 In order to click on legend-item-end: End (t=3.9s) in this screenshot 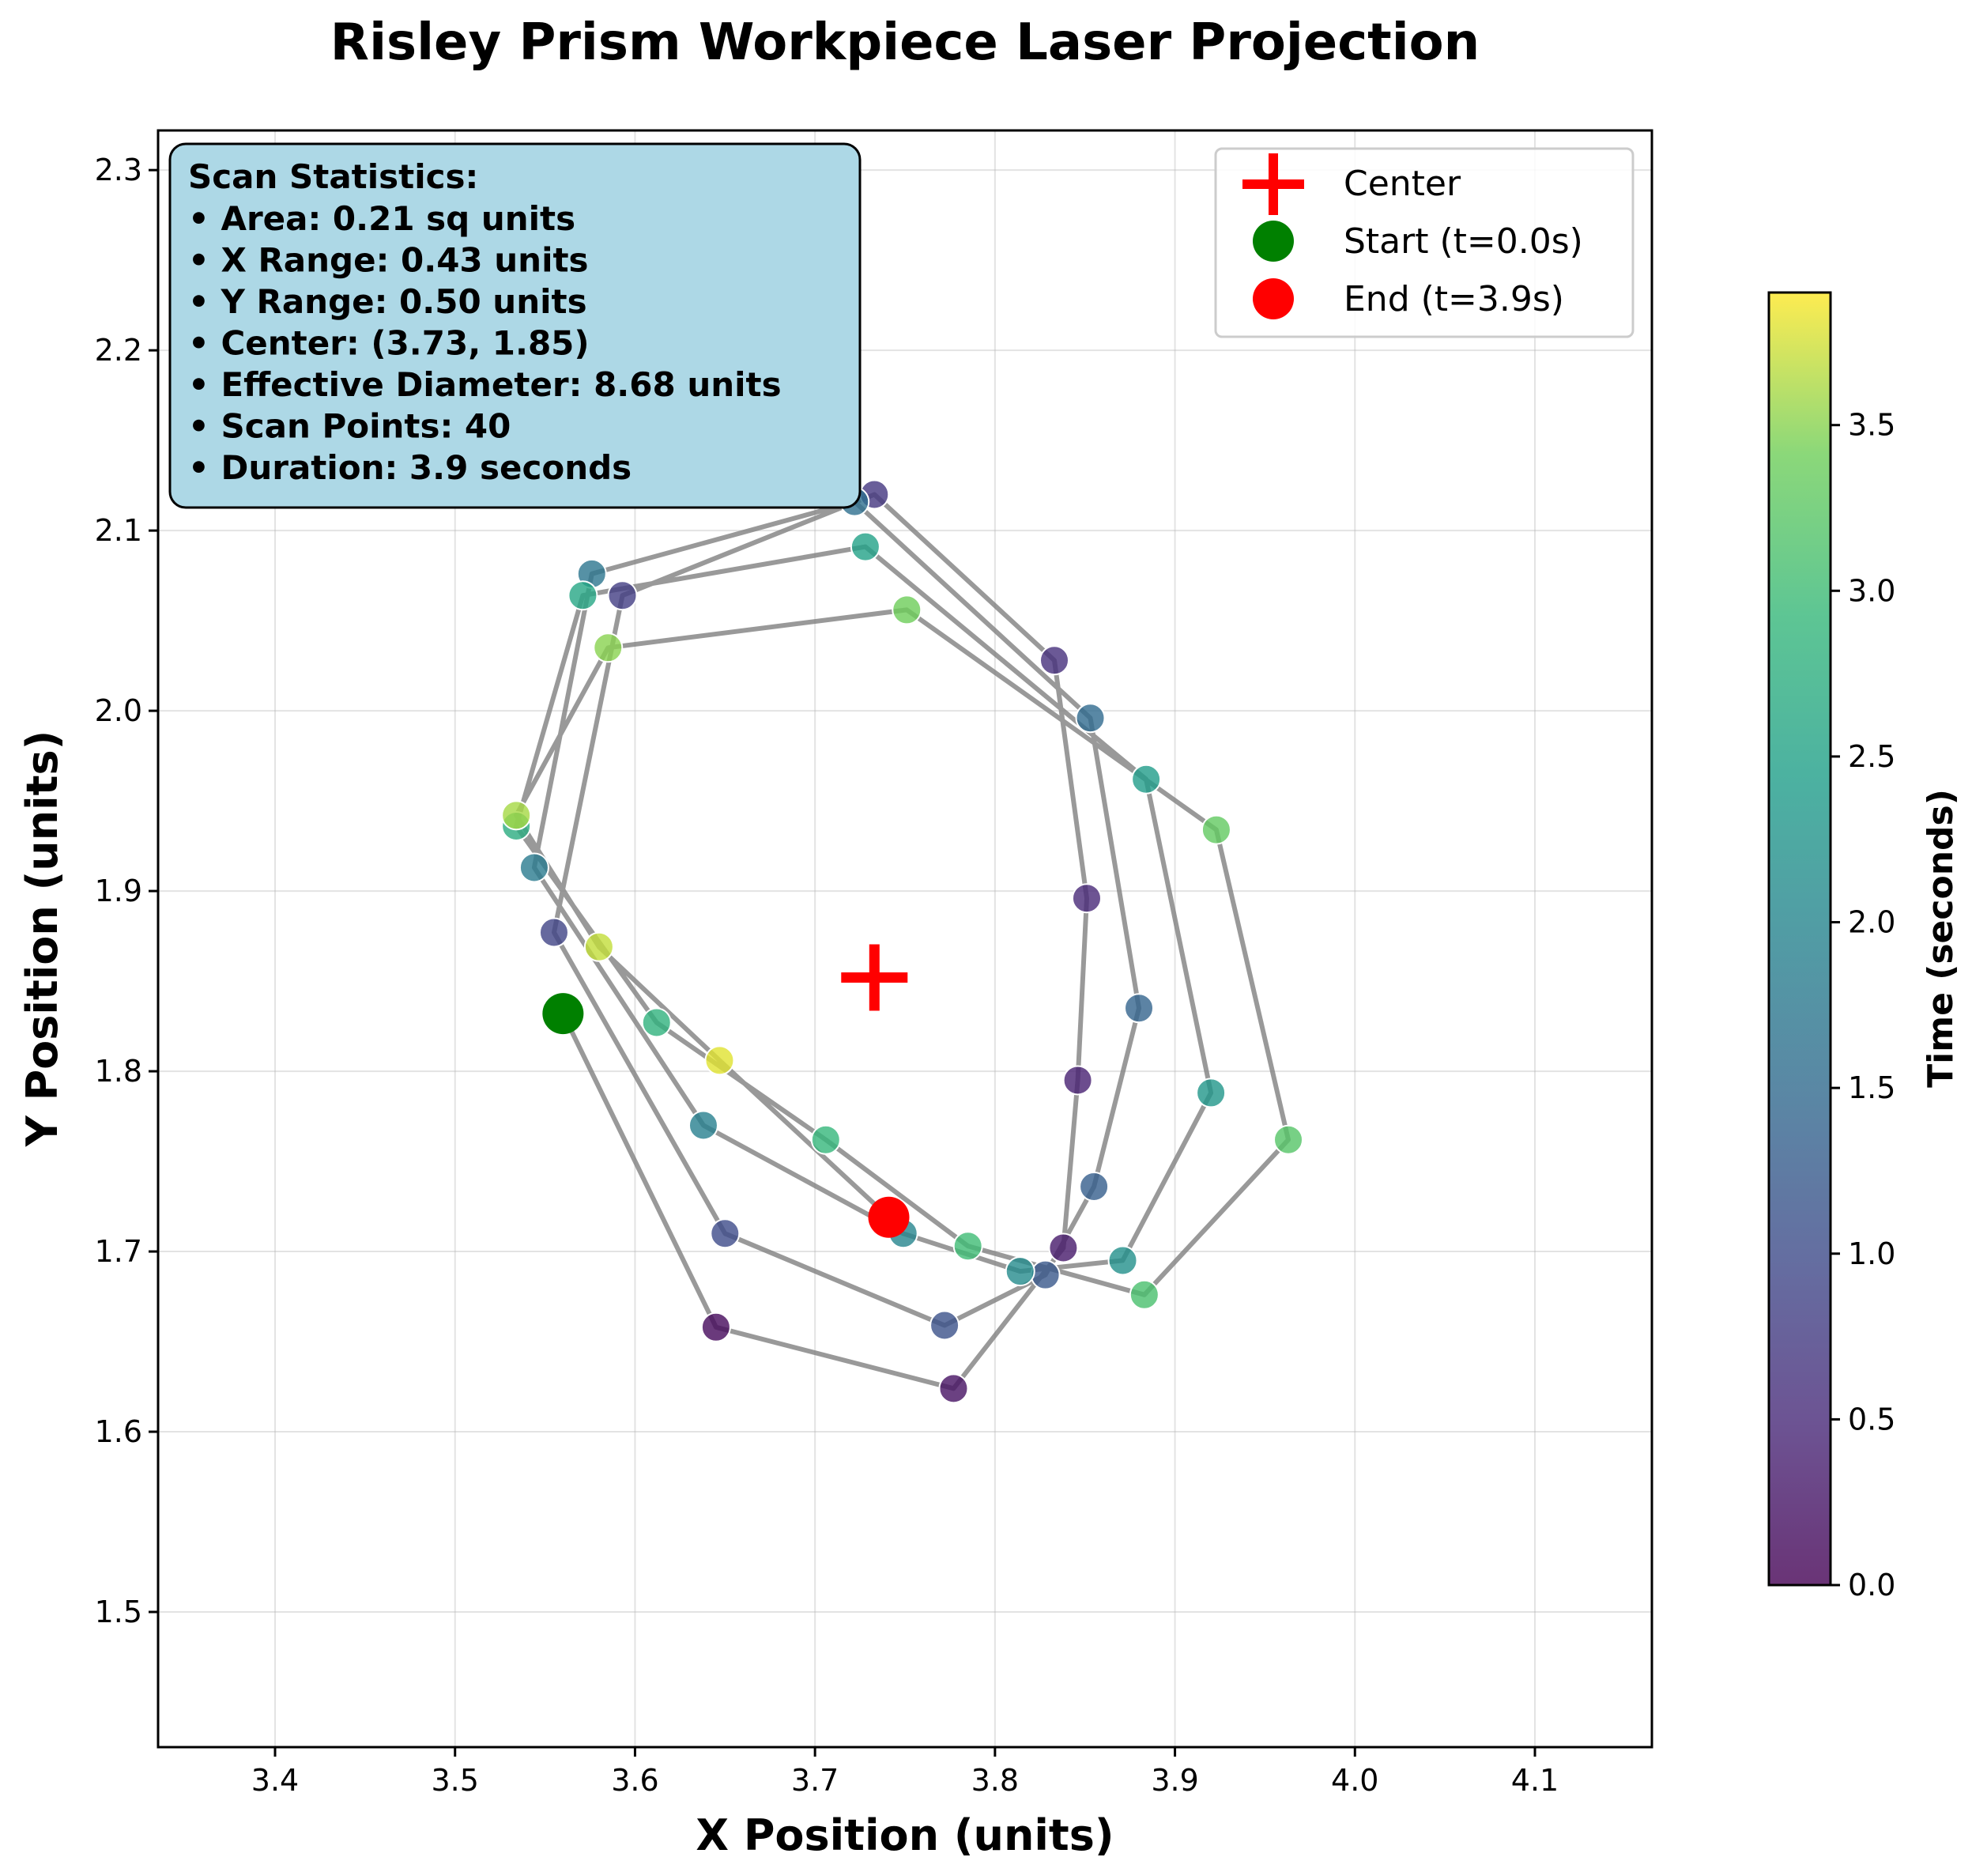, I will do `click(1408, 299)`.